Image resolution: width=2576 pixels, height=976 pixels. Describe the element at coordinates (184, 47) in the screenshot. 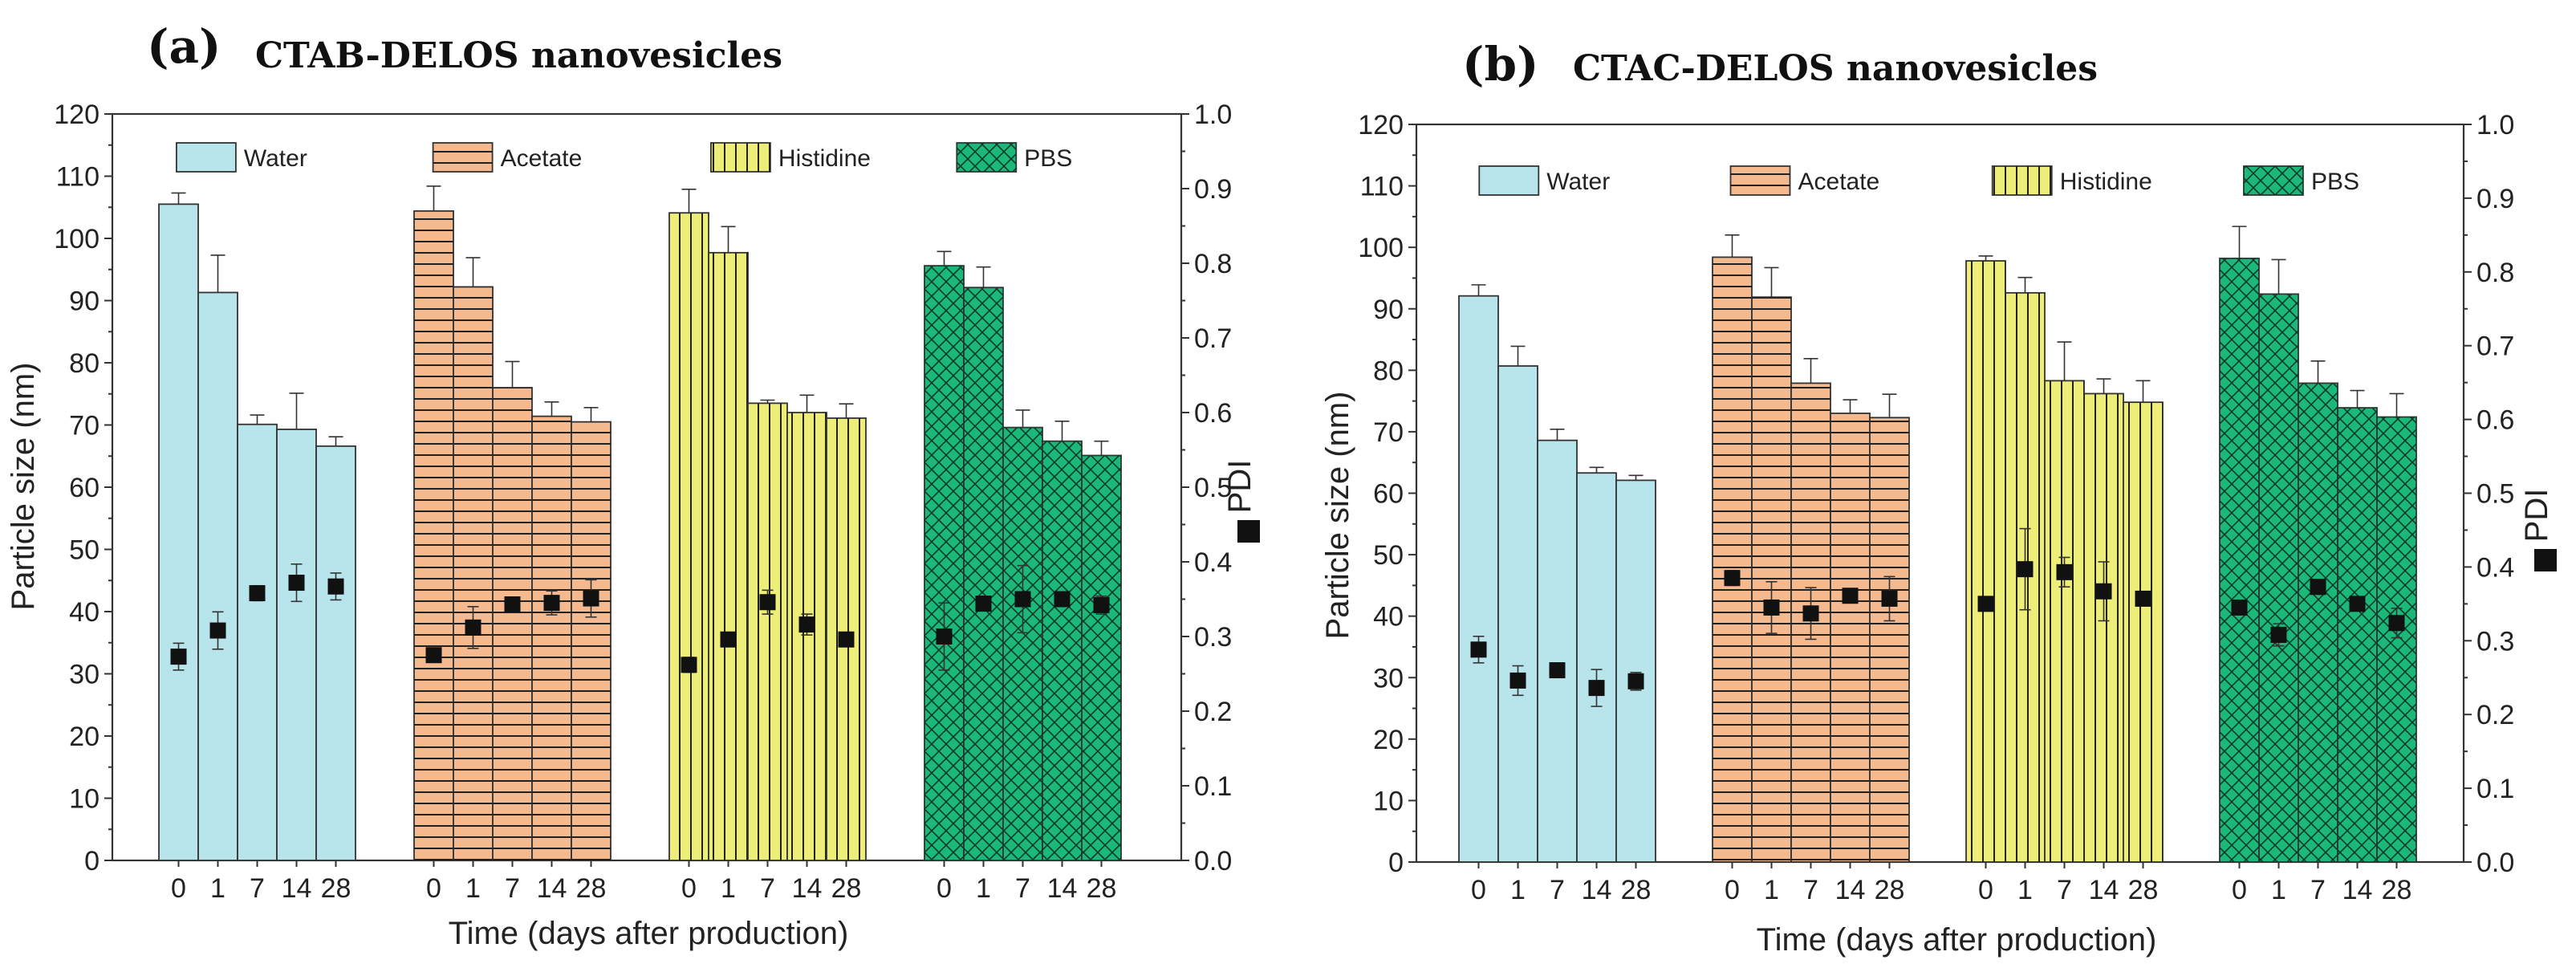

I see `panel-label: (a)` at that location.